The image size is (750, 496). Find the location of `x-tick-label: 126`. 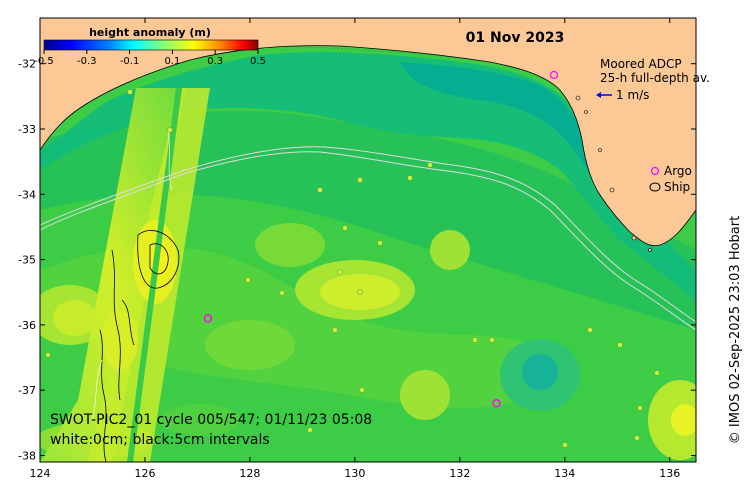

x-tick-label: 126 is located at coordinates (144, 473).